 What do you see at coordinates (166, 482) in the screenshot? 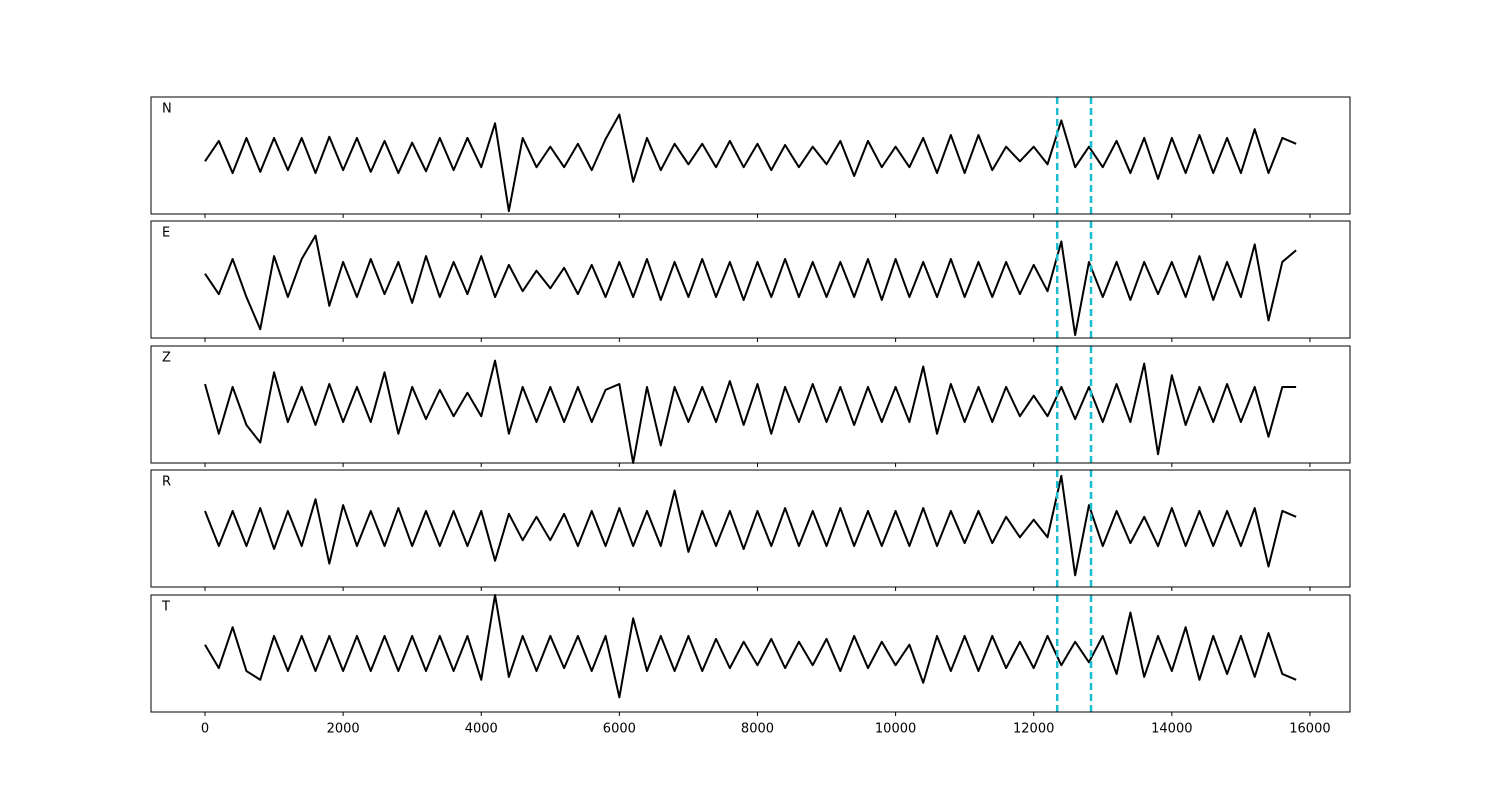
I see `channel-label: R` at bounding box center [166, 482].